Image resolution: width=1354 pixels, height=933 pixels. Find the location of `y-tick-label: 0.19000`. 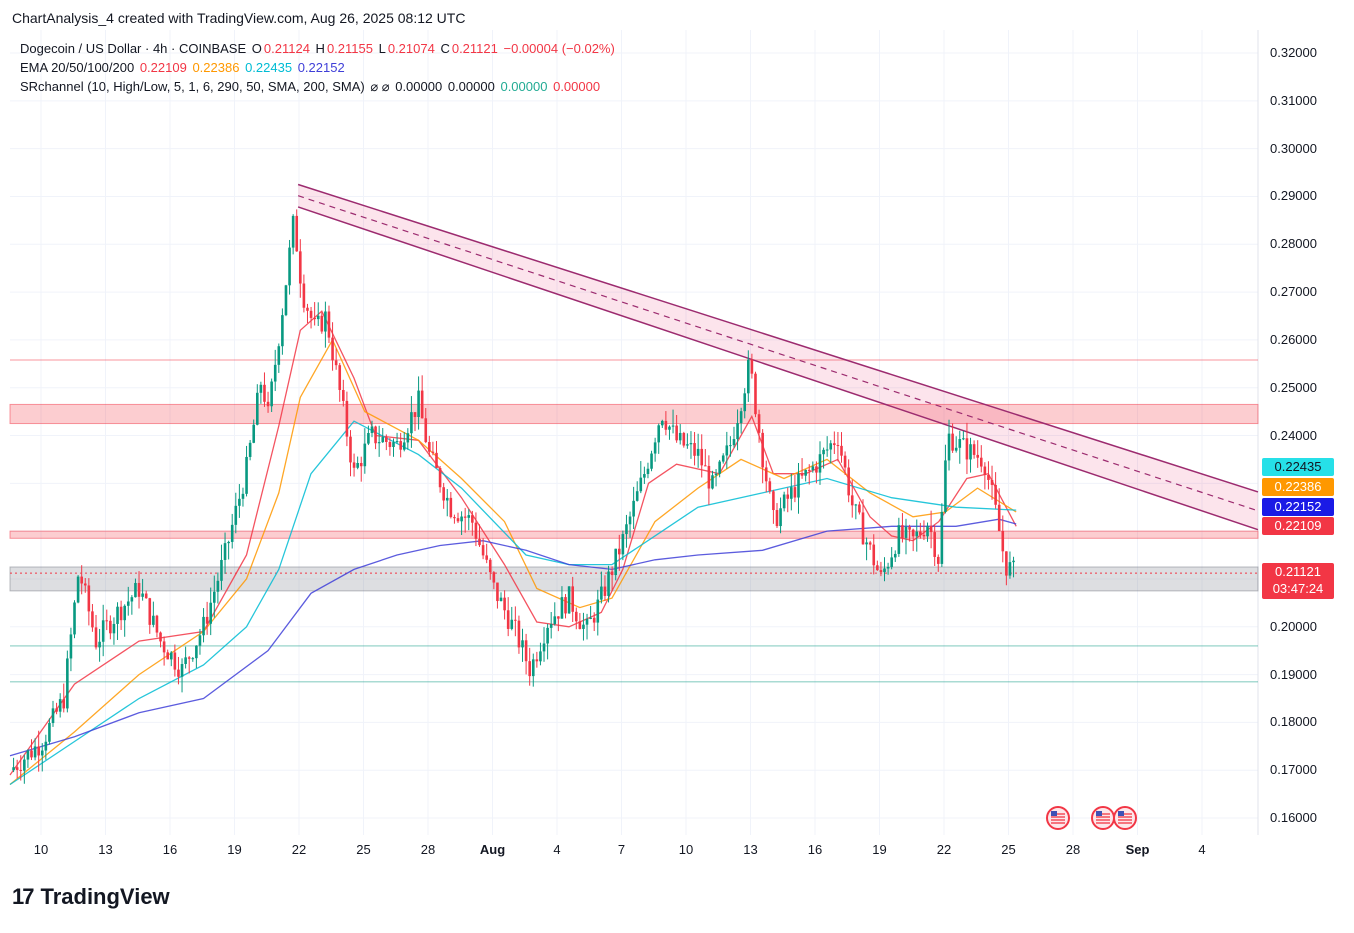

y-tick-label: 0.19000 is located at coordinates (1293, 674).